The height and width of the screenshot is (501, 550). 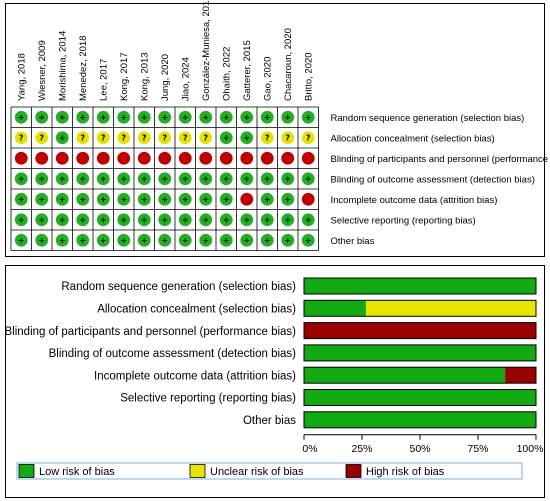 I want to click on domain-label: Selective reporting (reporting bias), so click(x=403, y=220).